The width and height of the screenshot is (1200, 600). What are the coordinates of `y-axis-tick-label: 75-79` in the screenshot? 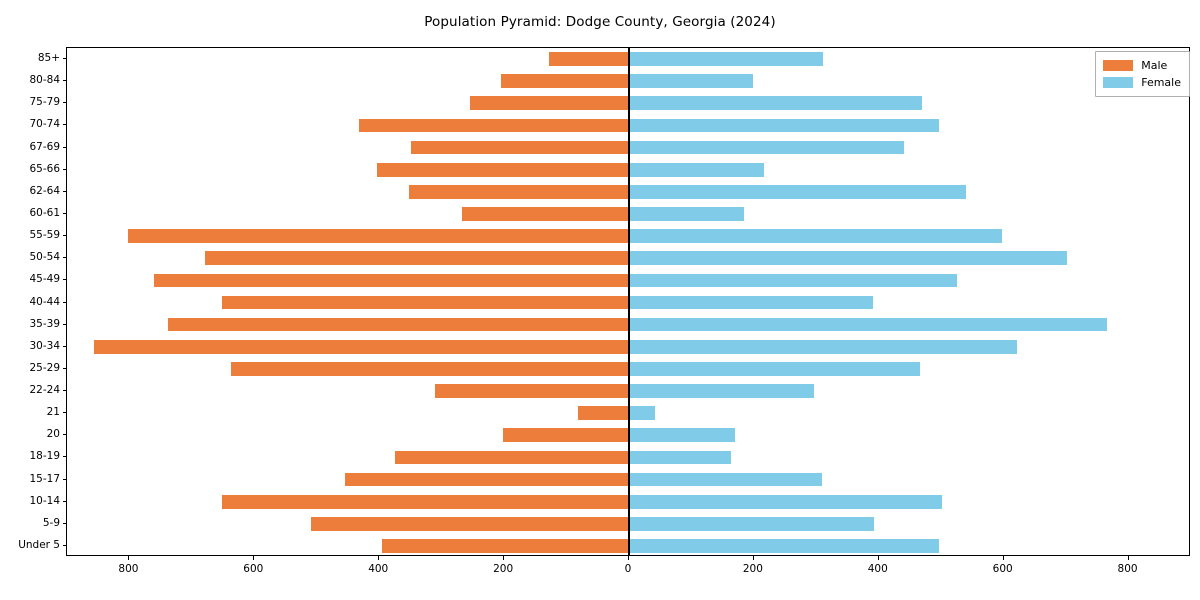 It's located at (44, 102).